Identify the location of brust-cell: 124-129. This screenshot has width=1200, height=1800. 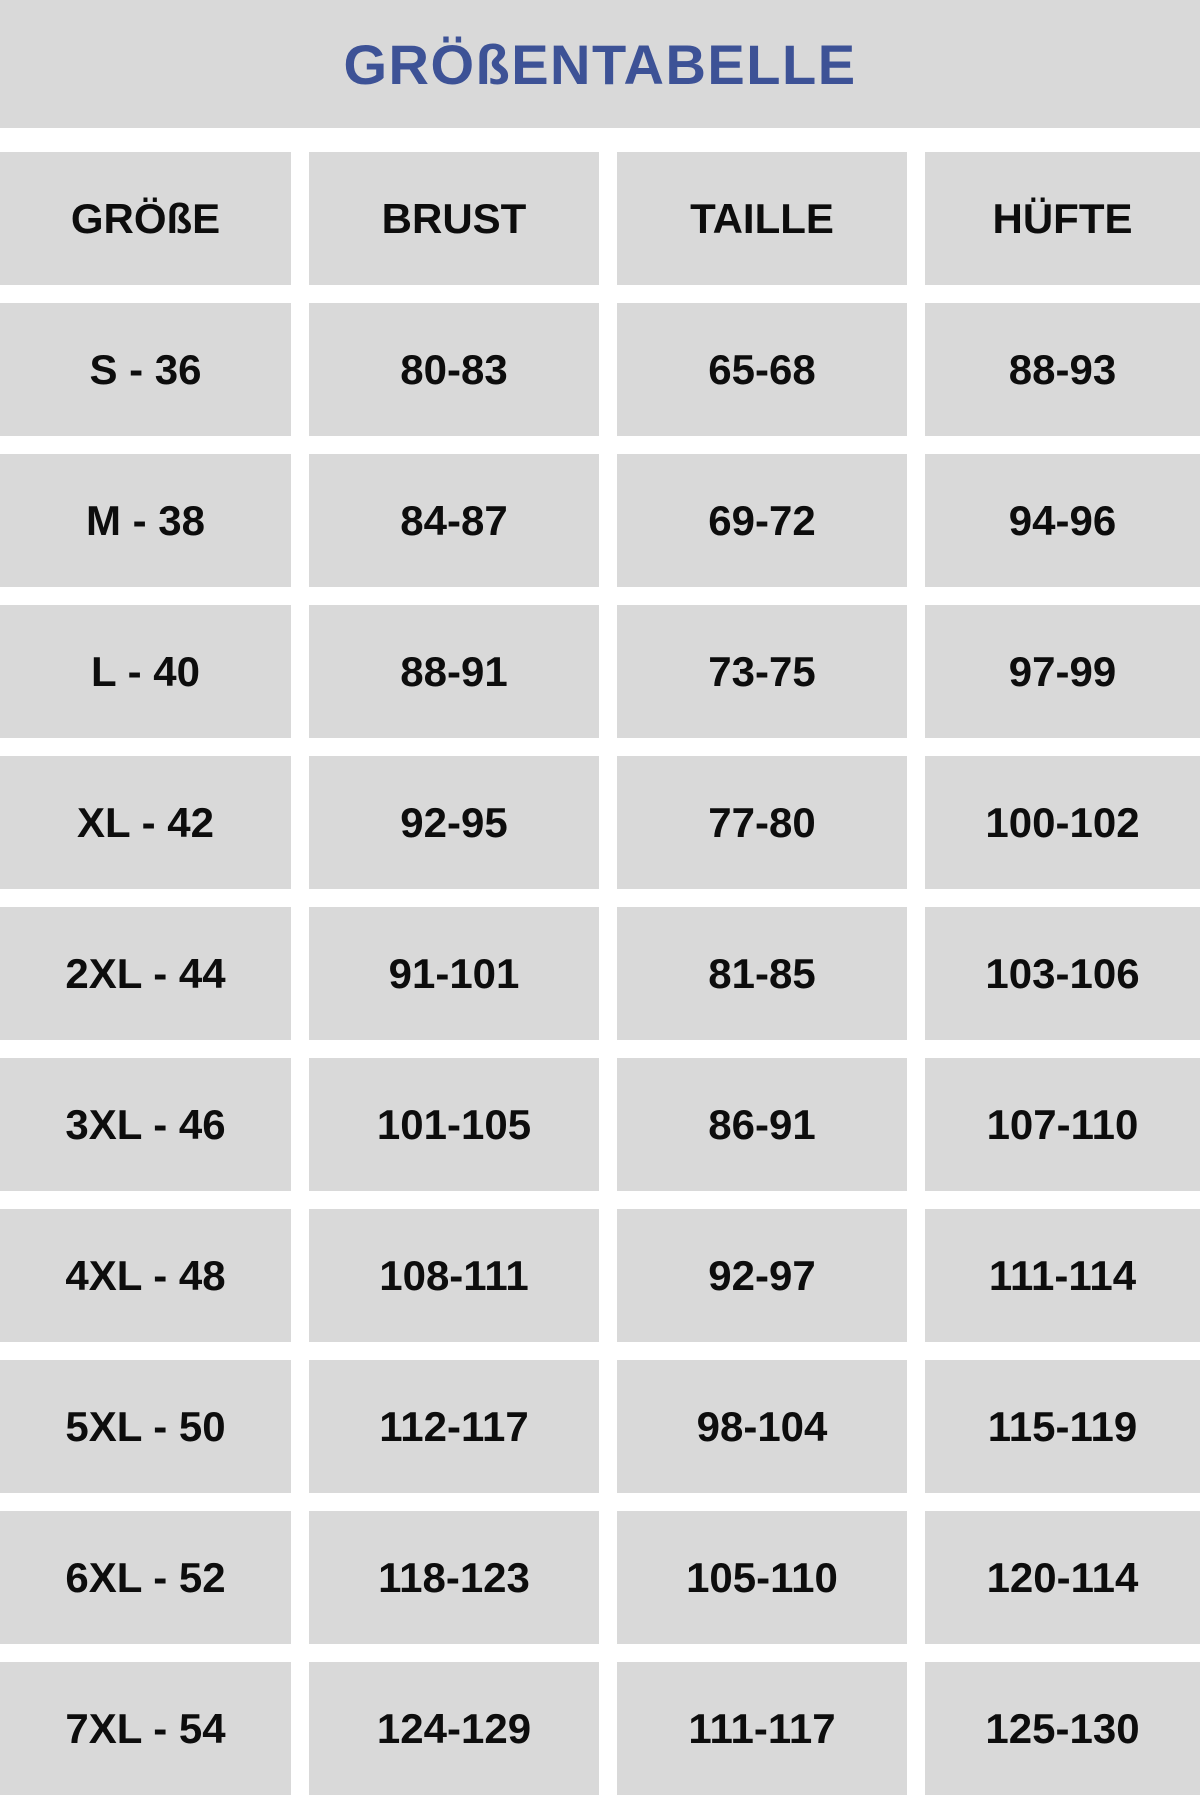
(454, 1728).